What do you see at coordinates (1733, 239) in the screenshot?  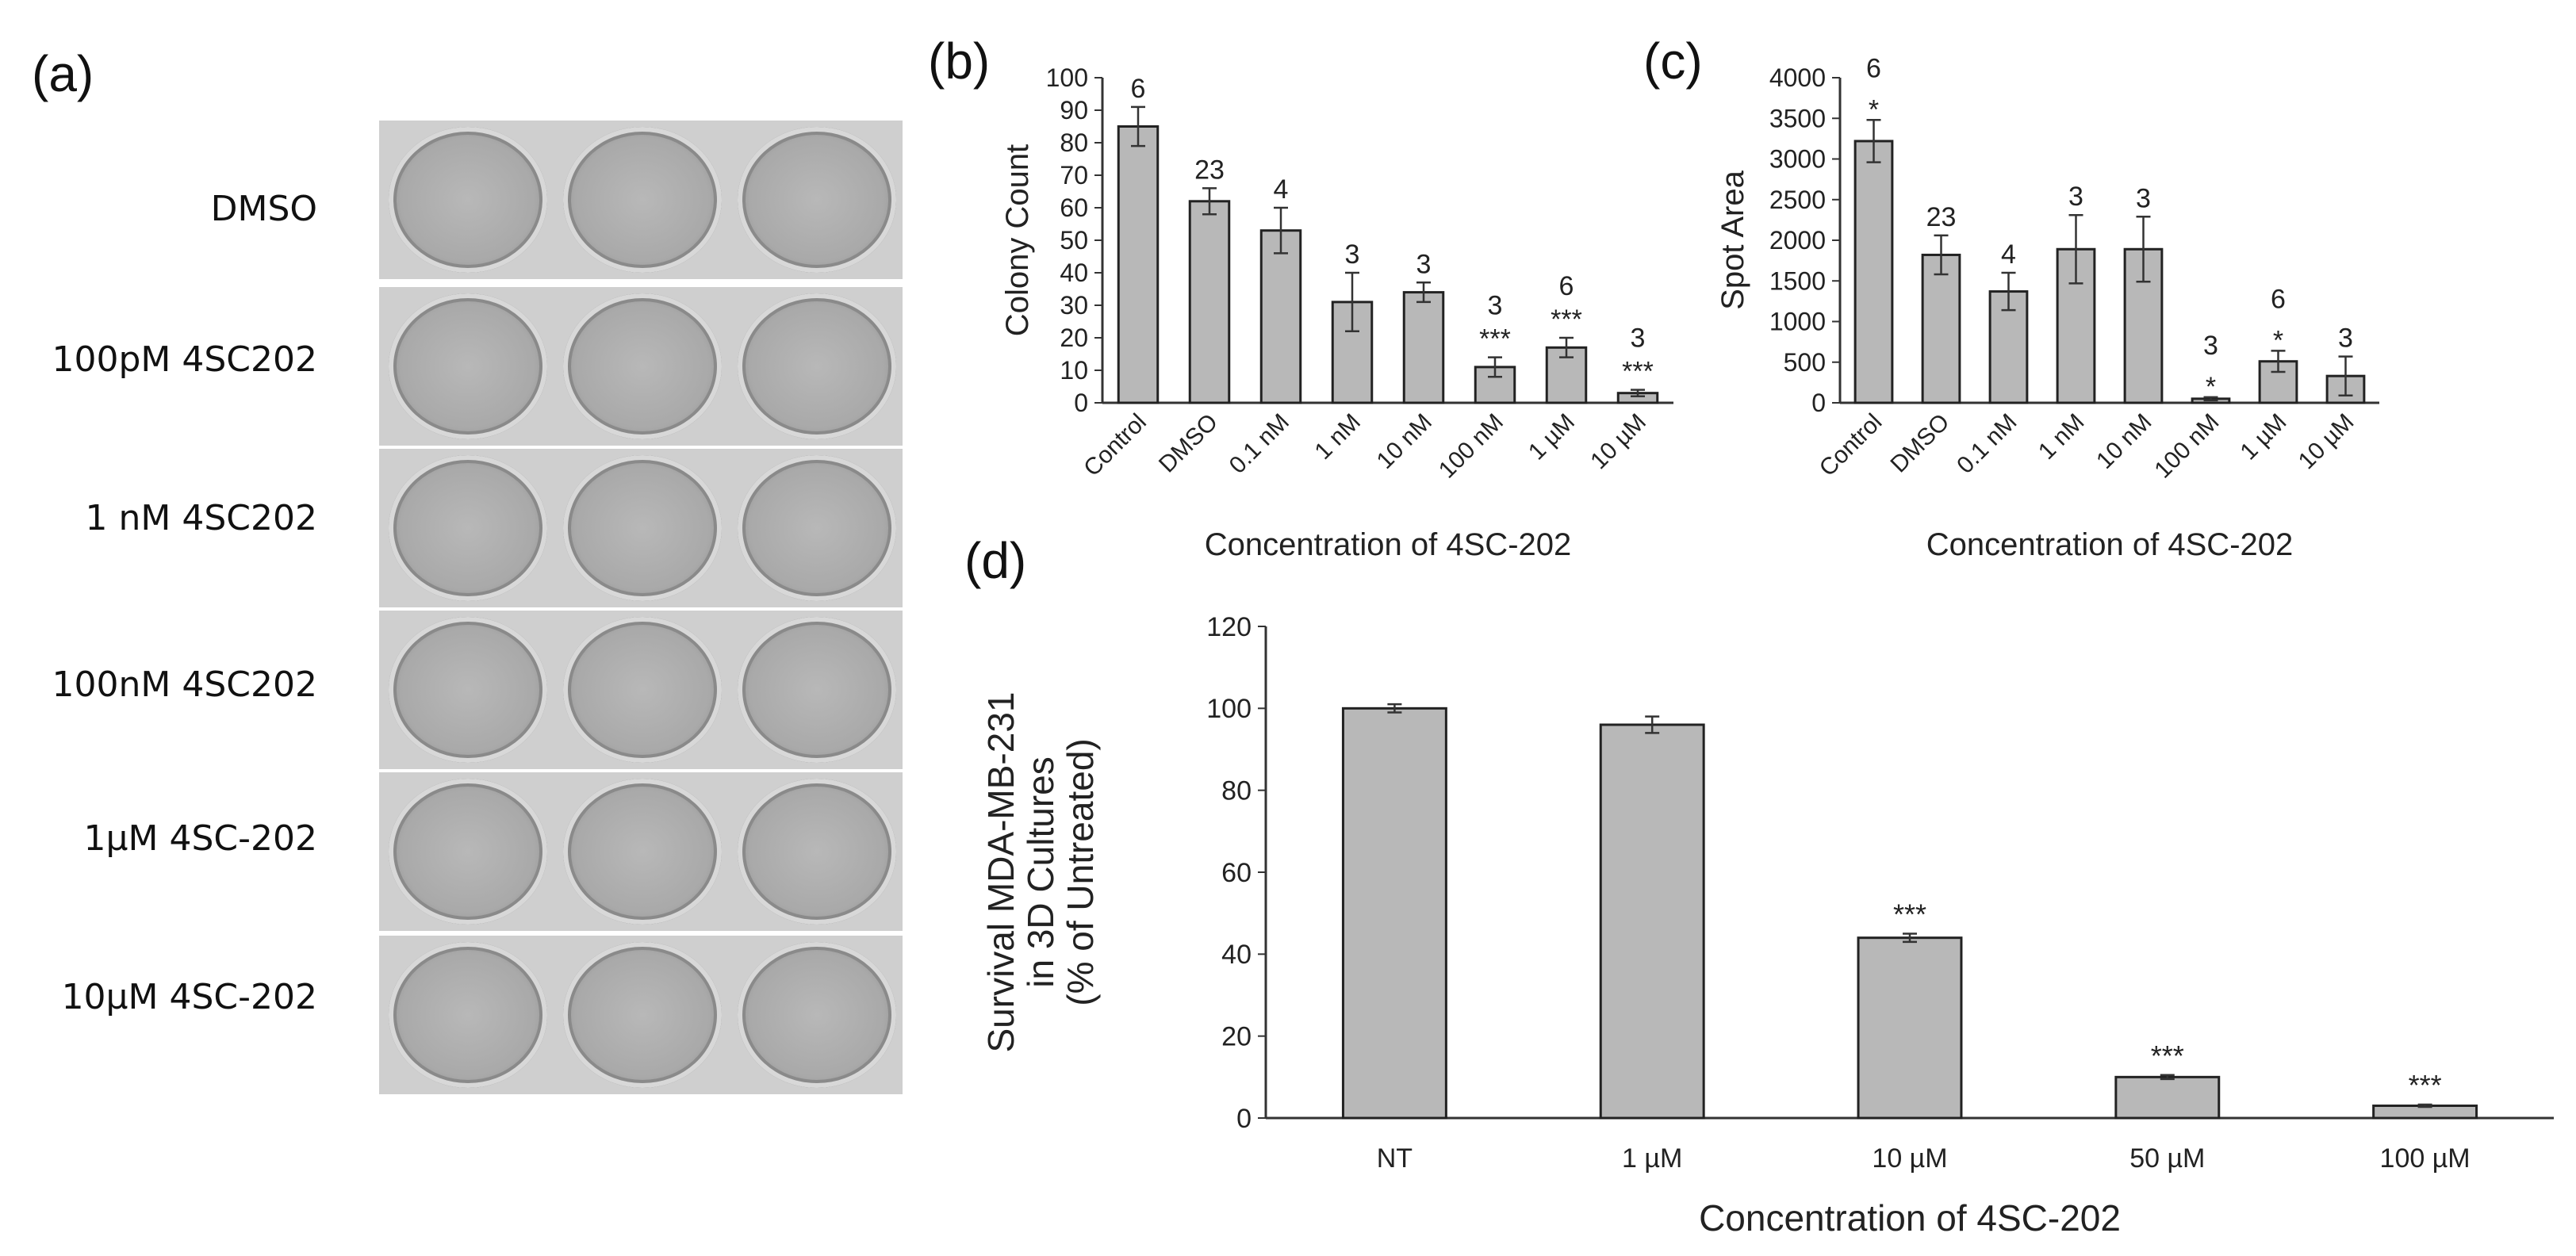 I see `y-axis-title: Spot Area` at bounding box center [1733, 239].